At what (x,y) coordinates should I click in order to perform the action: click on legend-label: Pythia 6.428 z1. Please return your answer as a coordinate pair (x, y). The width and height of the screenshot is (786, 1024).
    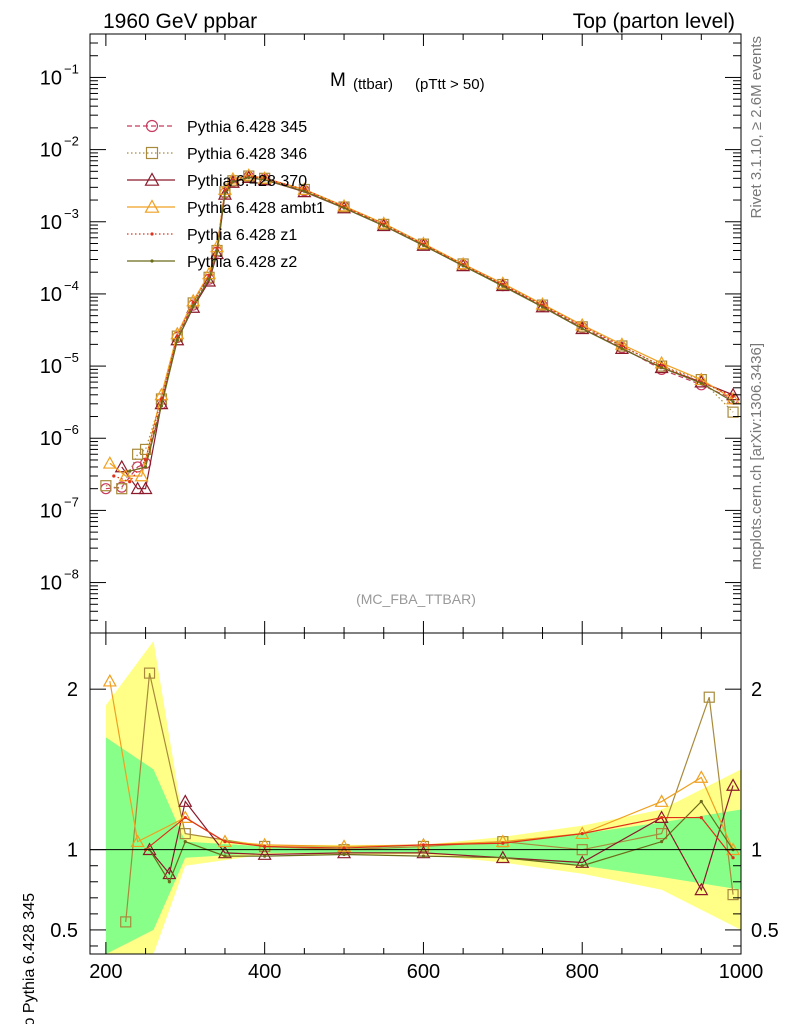
    Looking at the image, I should click on (242, 235).